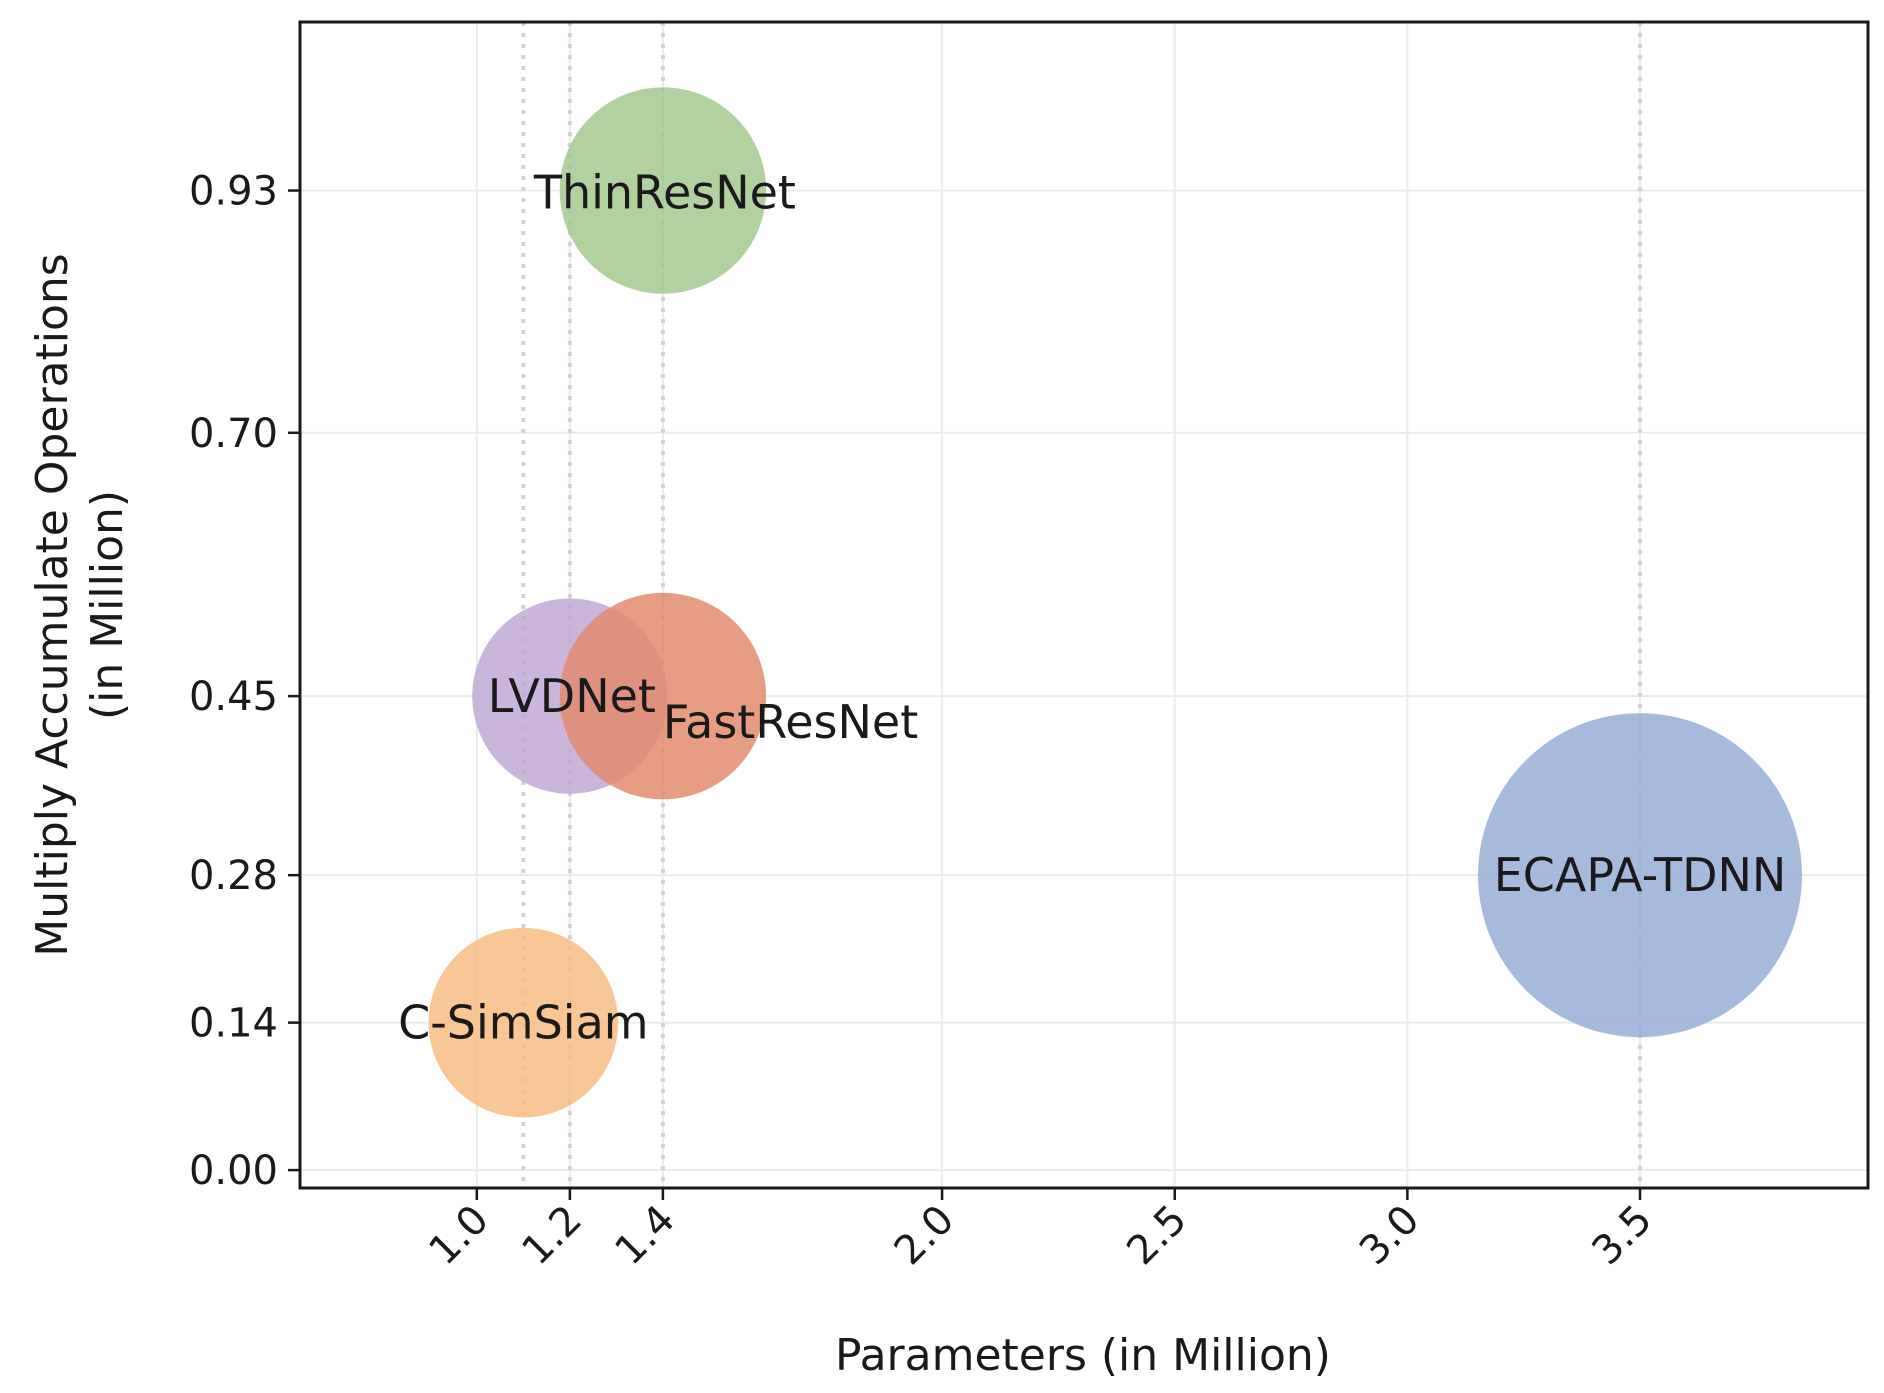 The image size is (1884, 1393). Describe the element at coordinates (790, 722) in the screenshot. I see `label-fastresnet: FastResNet` at that location.